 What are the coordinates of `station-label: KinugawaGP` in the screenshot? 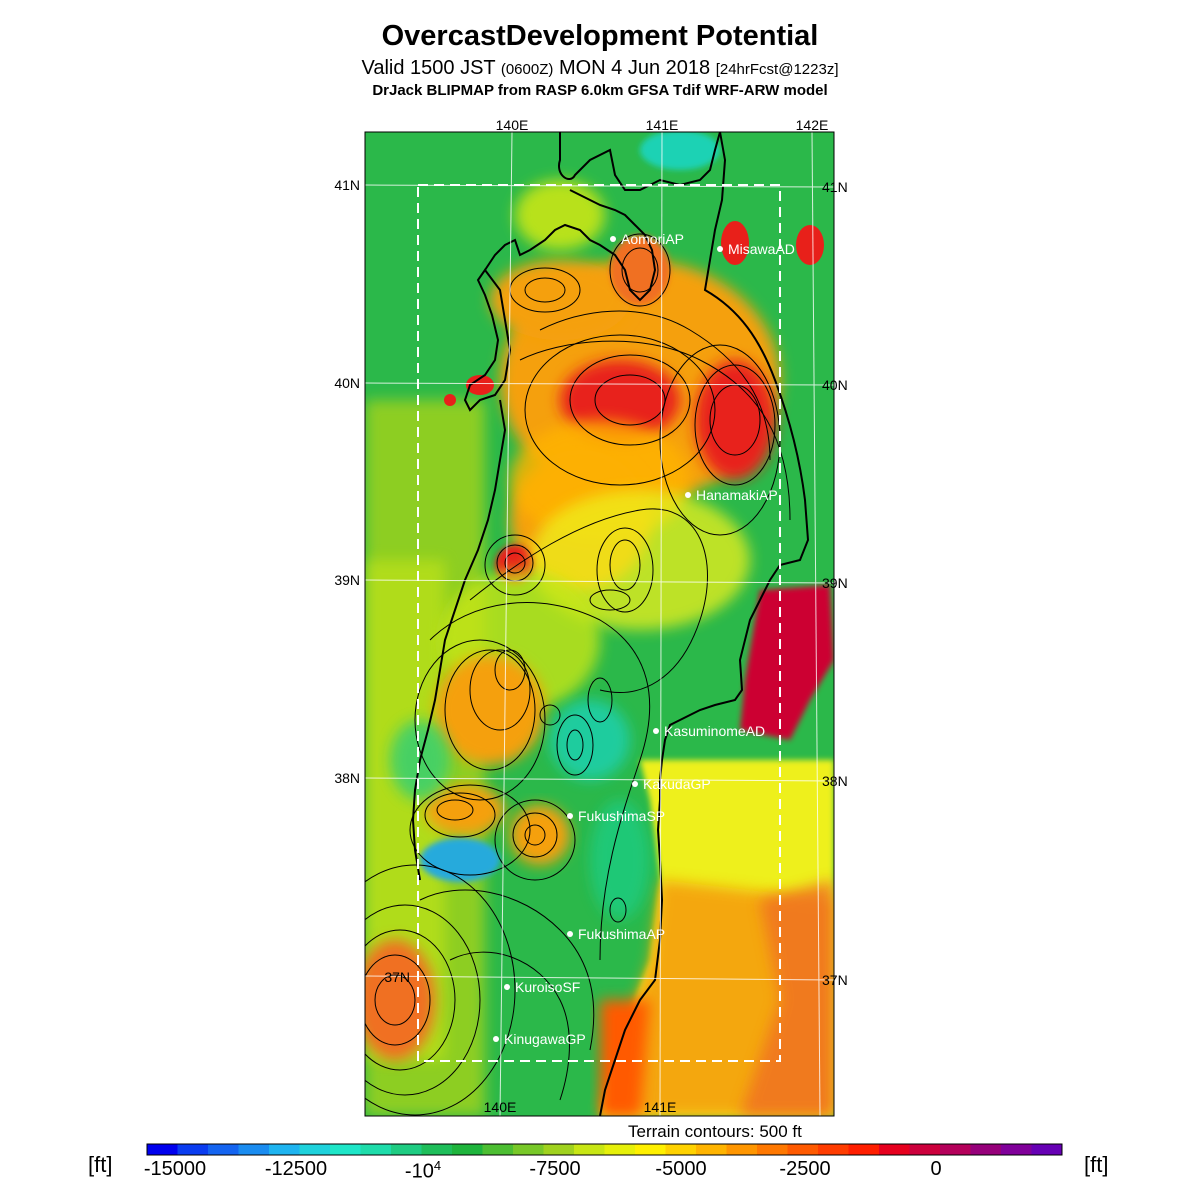 It's located at (545, 1039).